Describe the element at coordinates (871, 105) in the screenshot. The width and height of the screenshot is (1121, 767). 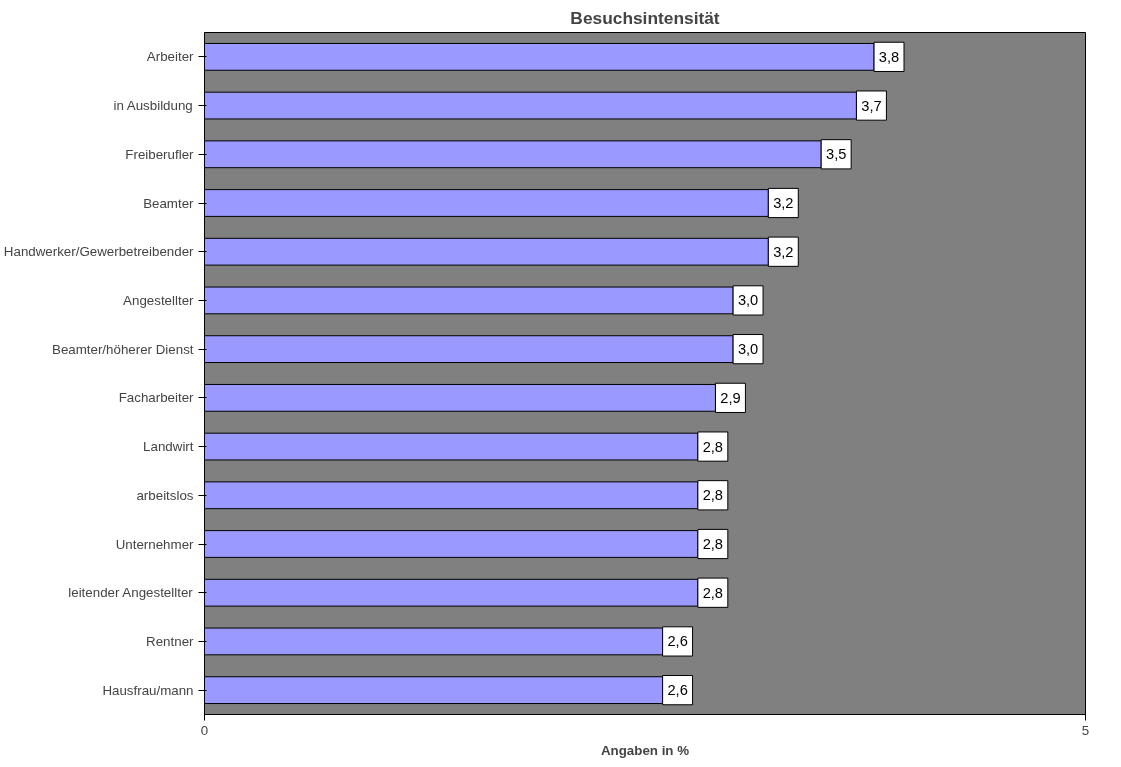
I see `data-label: 3,7` at that location.